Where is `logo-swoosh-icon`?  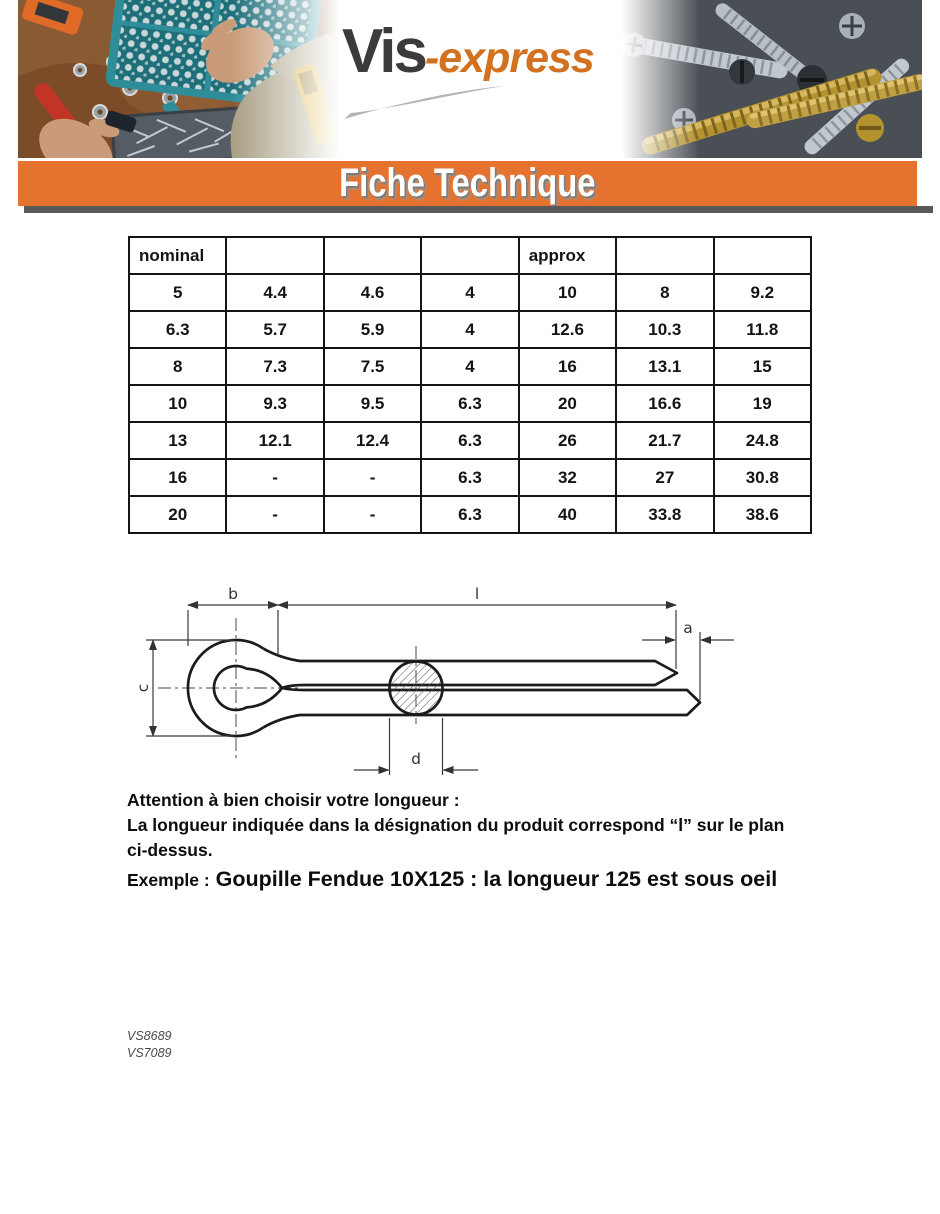
logo-swoosh-icon is located at coordinates (424, 102).